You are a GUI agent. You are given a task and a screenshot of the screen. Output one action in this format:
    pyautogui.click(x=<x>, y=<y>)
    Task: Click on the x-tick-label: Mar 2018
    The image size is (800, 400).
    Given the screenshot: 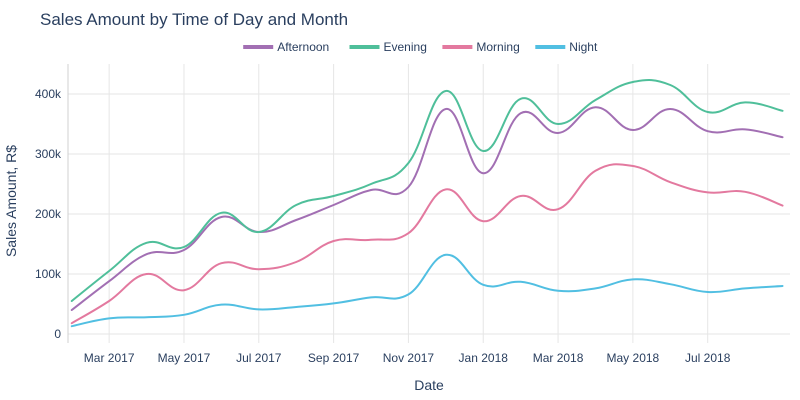 What is the action you would take?
    pyautogui.click(x=558, y=358)
    